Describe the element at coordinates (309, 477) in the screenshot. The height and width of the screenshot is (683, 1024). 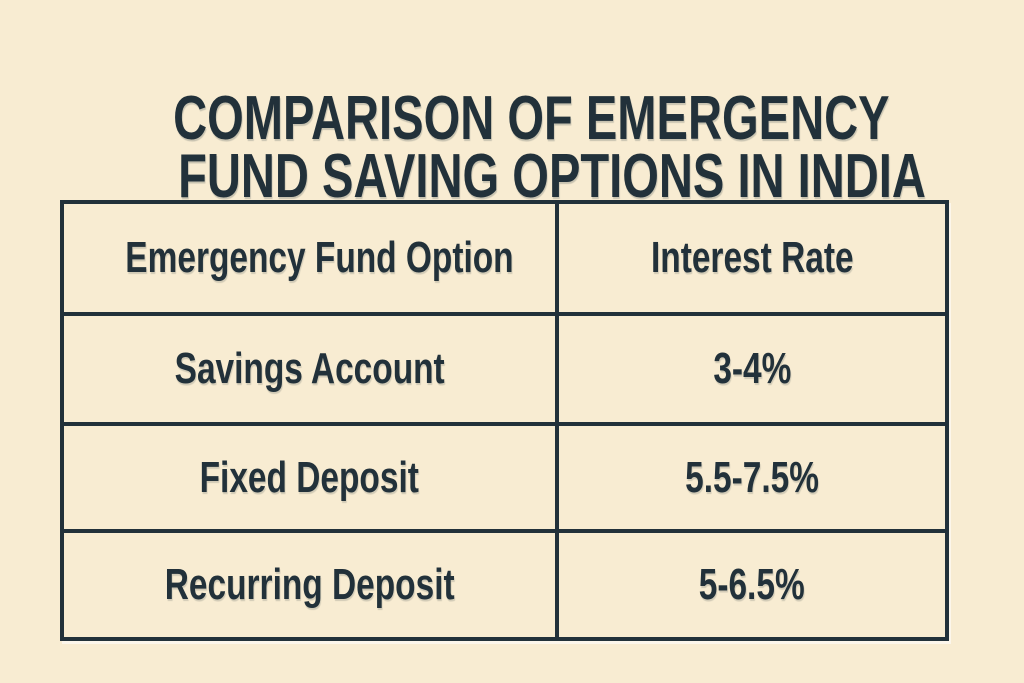
I see `option-cell: Fixed Deposit` at that location.